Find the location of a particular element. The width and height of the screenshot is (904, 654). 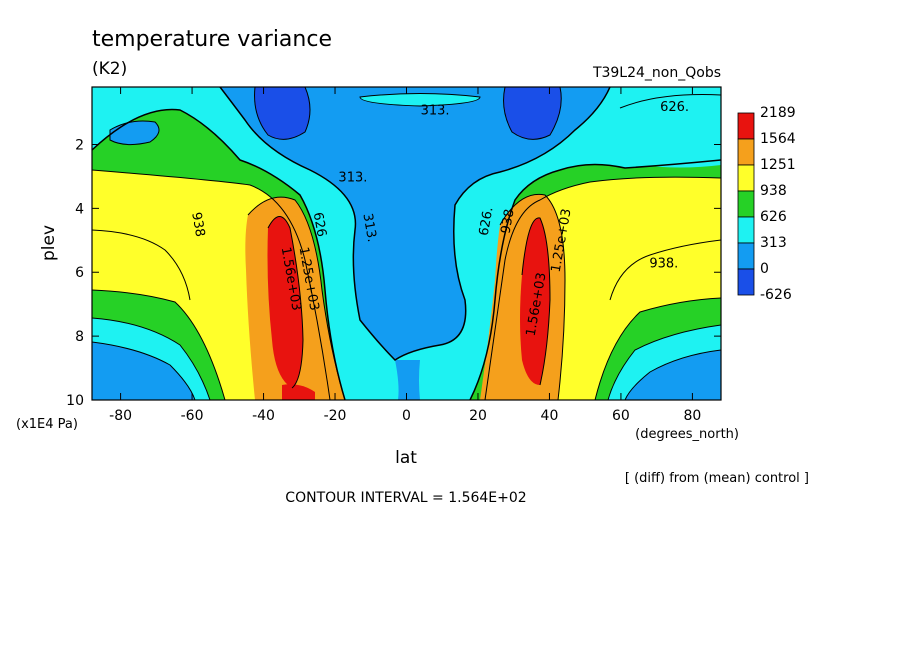

y-tick-label: 4 is located at coordinates (79, 209).